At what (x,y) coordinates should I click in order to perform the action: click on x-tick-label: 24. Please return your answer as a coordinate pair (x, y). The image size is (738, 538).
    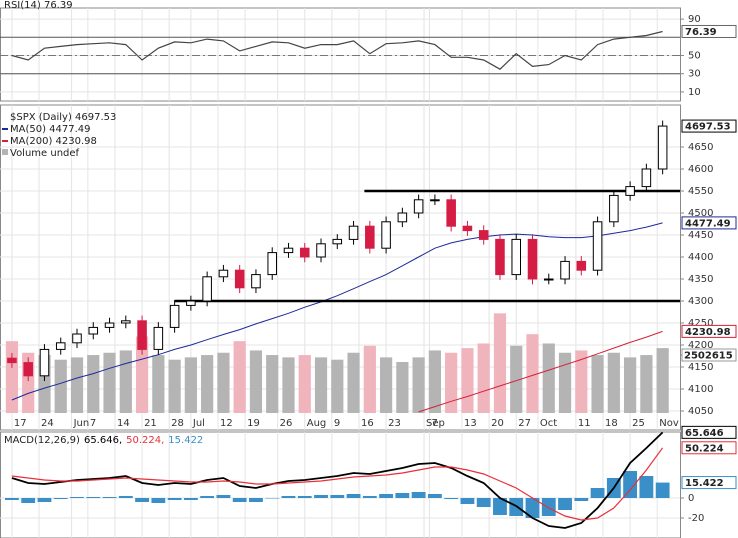
    Looking at the image, I should click on (47, 423).